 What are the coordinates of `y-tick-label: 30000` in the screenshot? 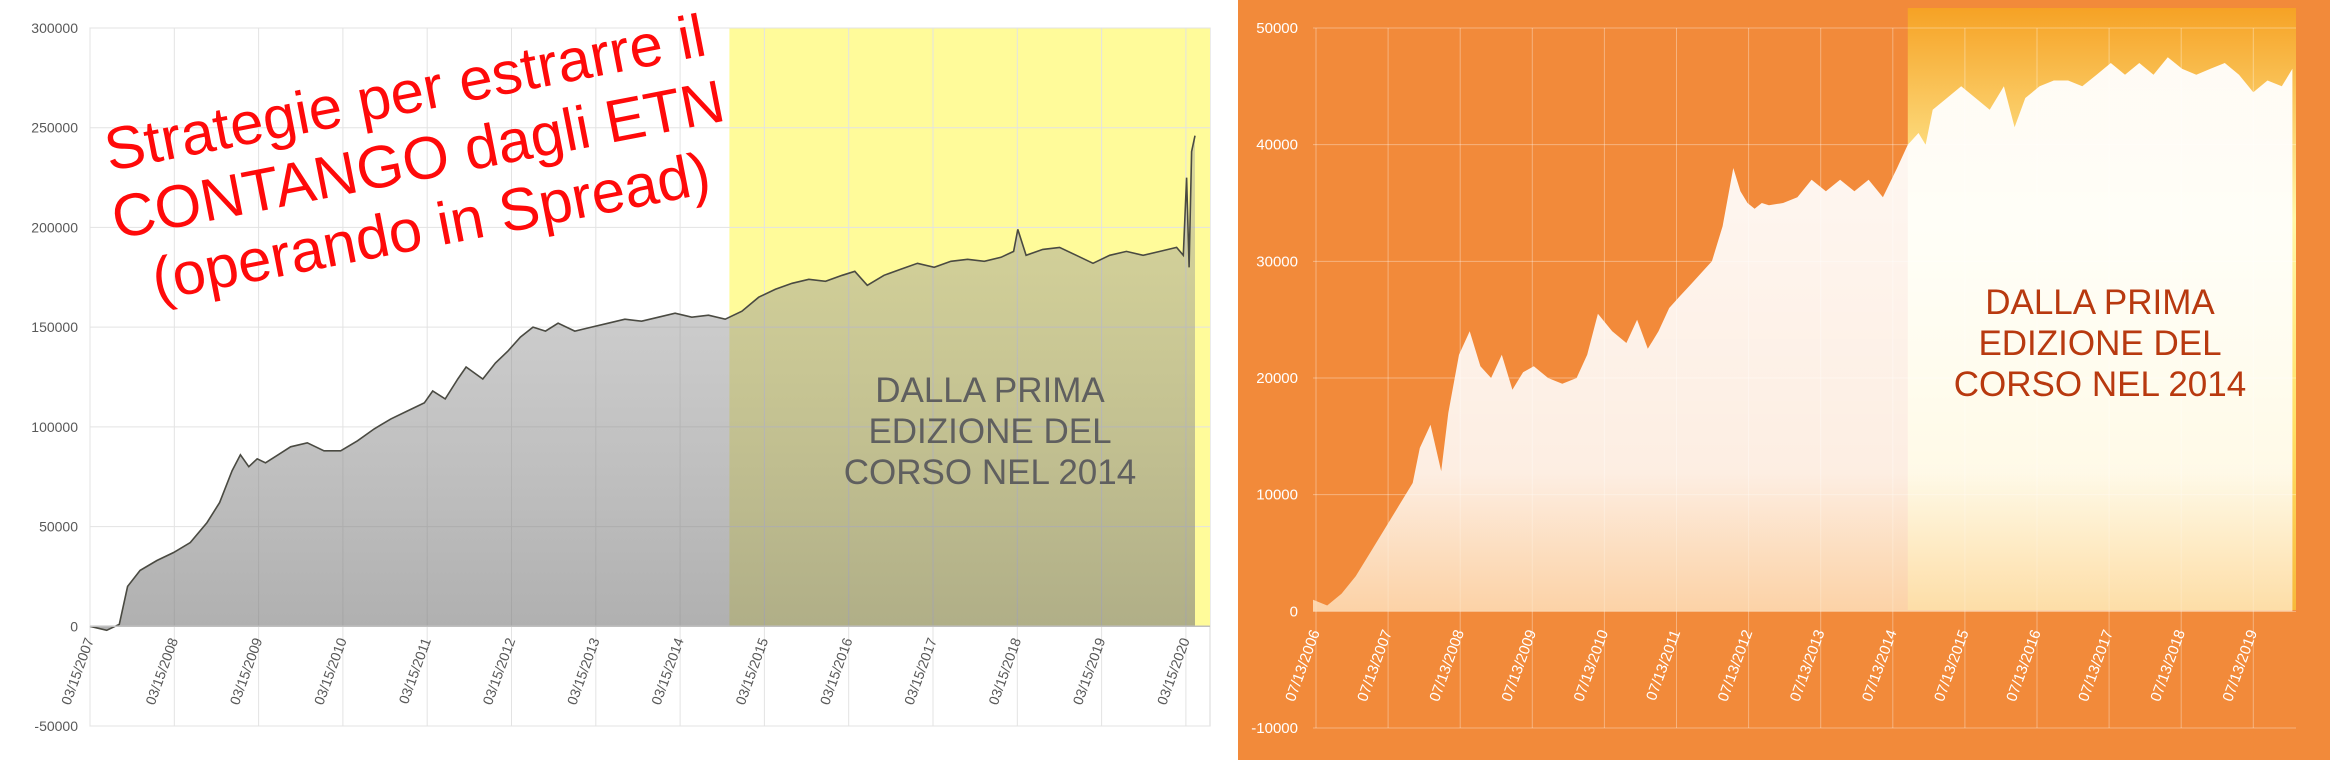 It's located at (1277, 261).